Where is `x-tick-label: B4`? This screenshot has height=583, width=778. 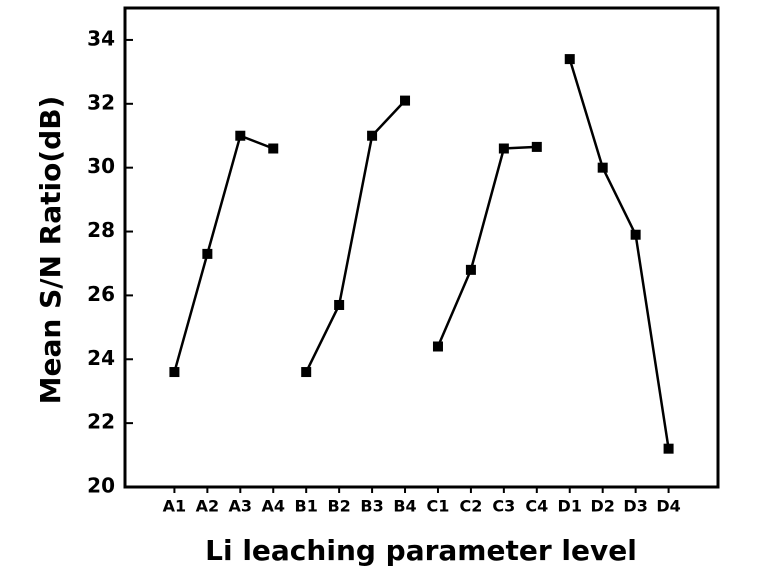 x-tick-label: B4 is located at coordinates (404, 506).